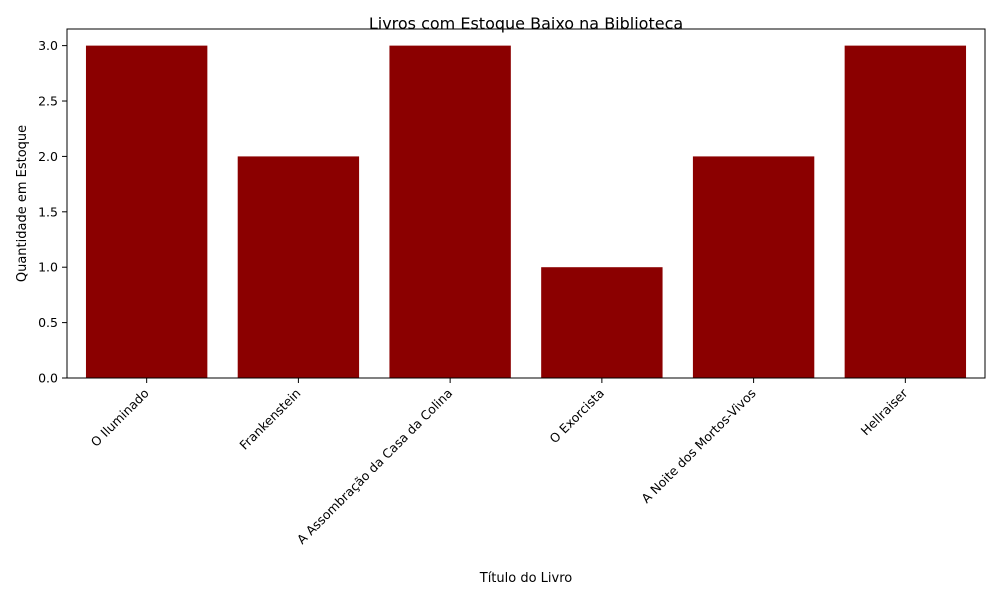 This screenshot has width=1000, height=600. I want to click on x-tick-label: A Assombração da Casa da Colina, so click(374, 466).